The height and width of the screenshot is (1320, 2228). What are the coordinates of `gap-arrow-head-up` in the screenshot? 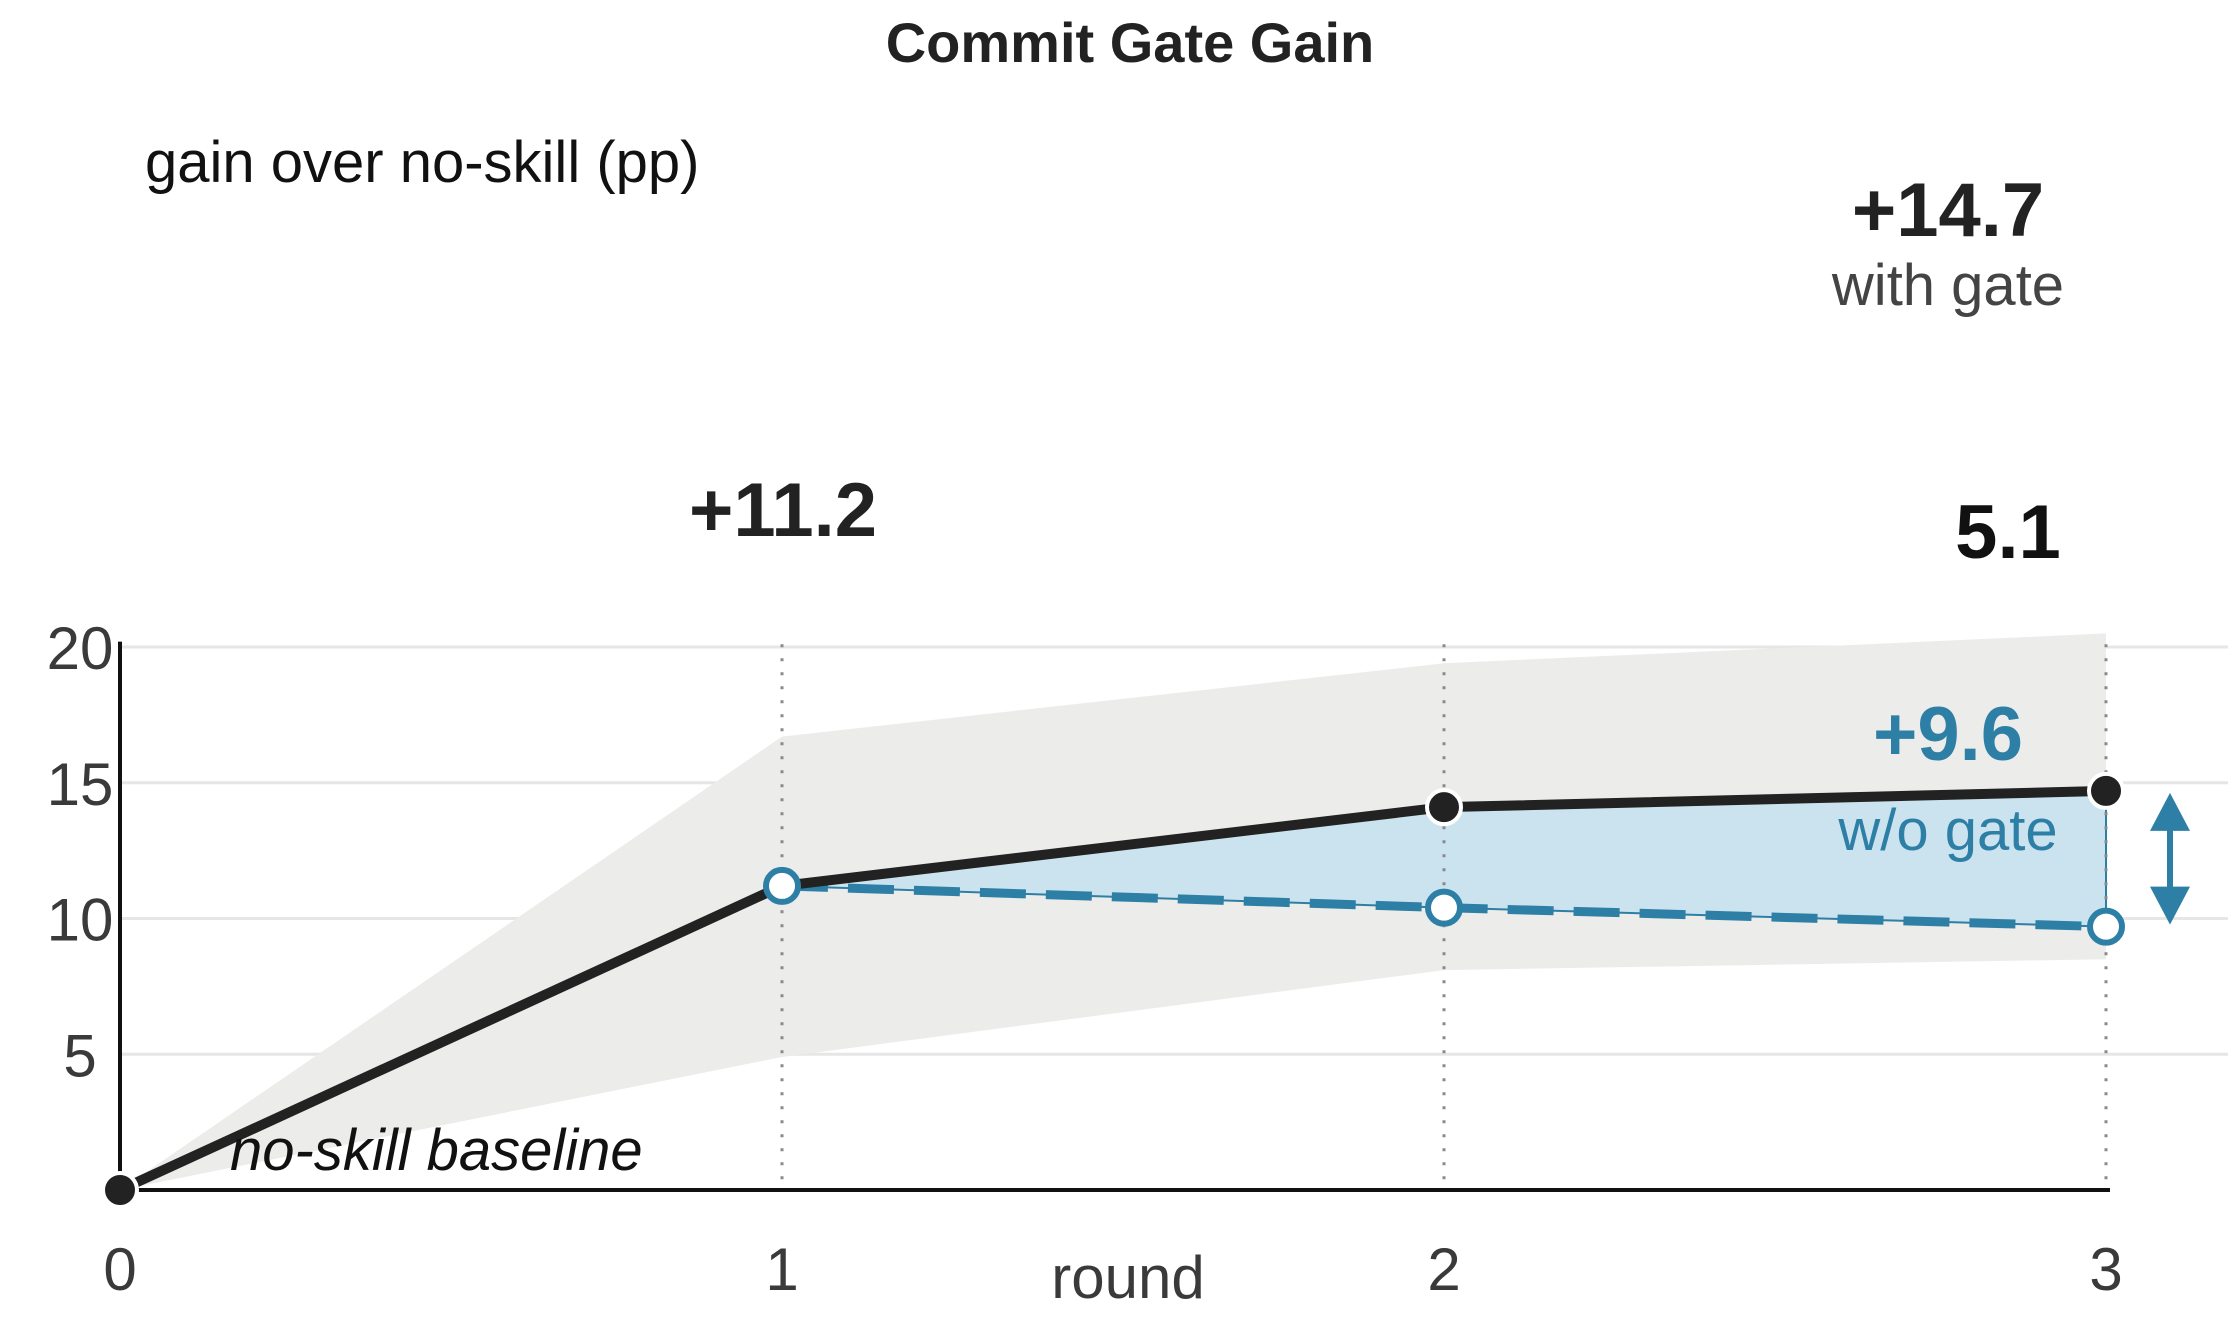 It's located at (2170, 811).